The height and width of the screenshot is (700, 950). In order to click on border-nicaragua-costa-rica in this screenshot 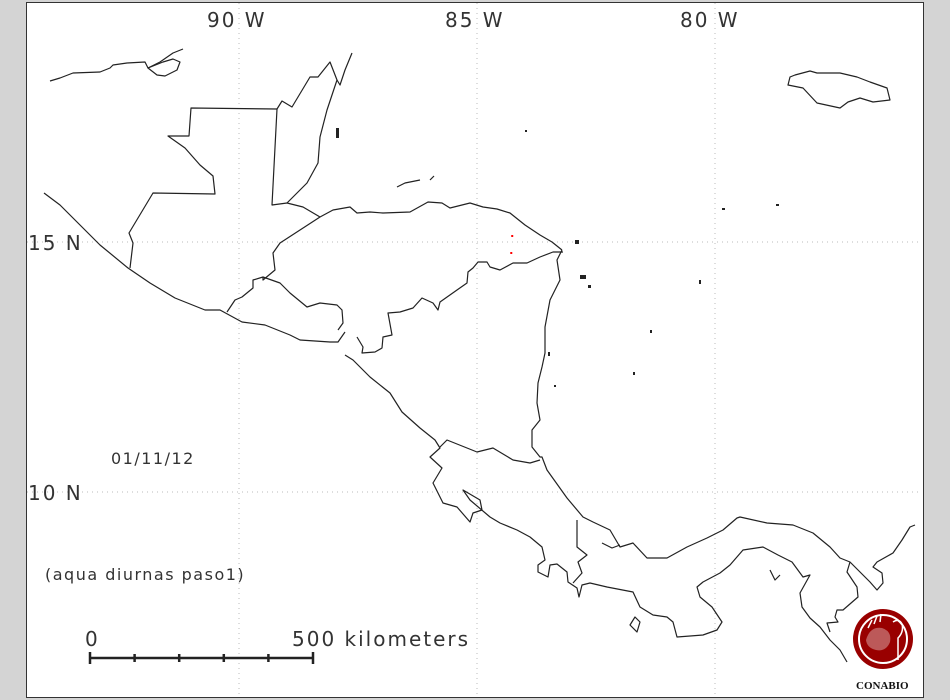, I will do `click(490, 451)`.